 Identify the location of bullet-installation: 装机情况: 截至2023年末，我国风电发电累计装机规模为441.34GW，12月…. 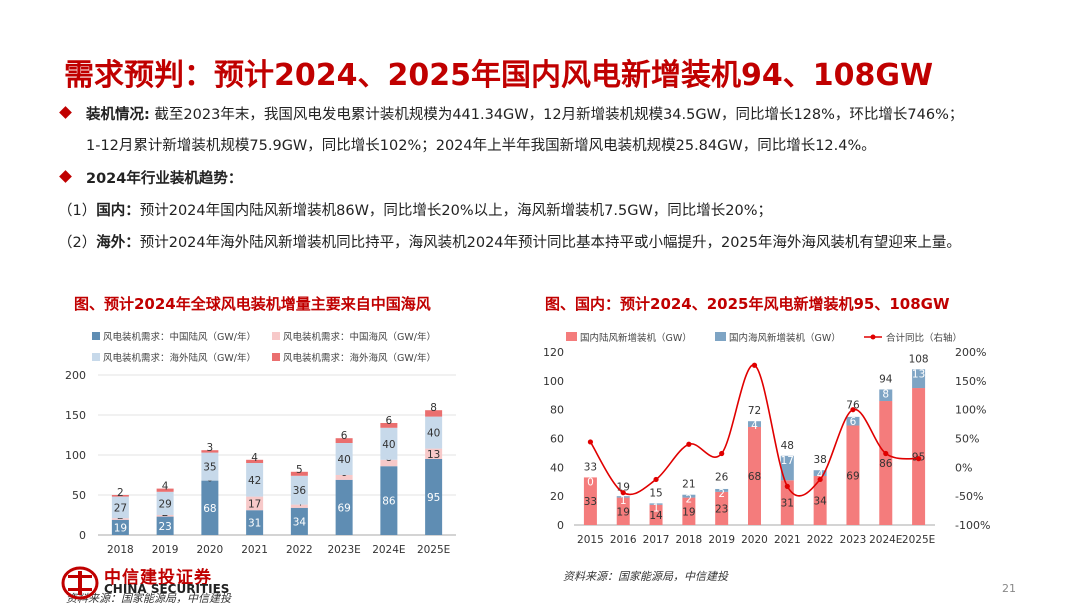
(510, 113).